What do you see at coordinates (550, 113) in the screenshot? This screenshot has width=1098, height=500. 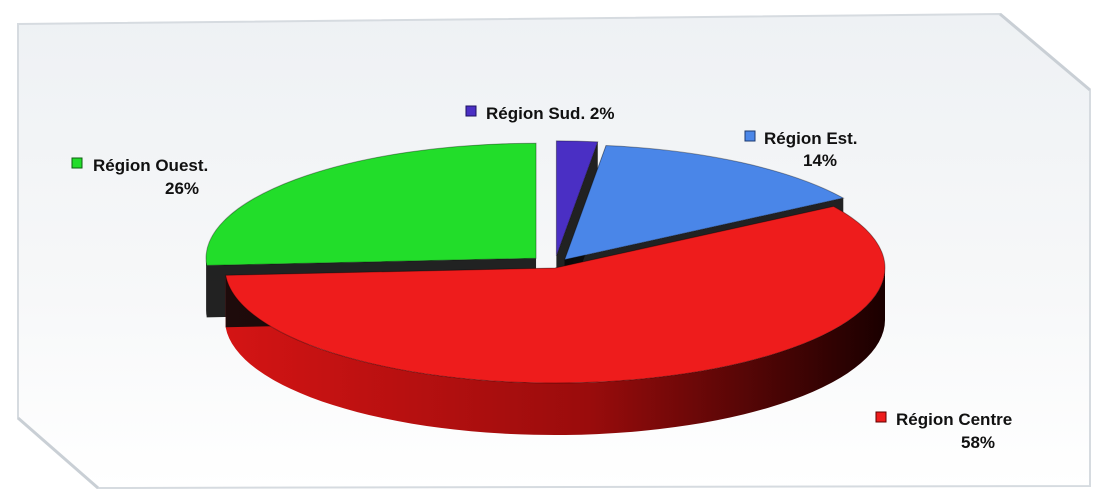 I see `label-sud: Région Sud. 2%` at bounding box center [550, 113].